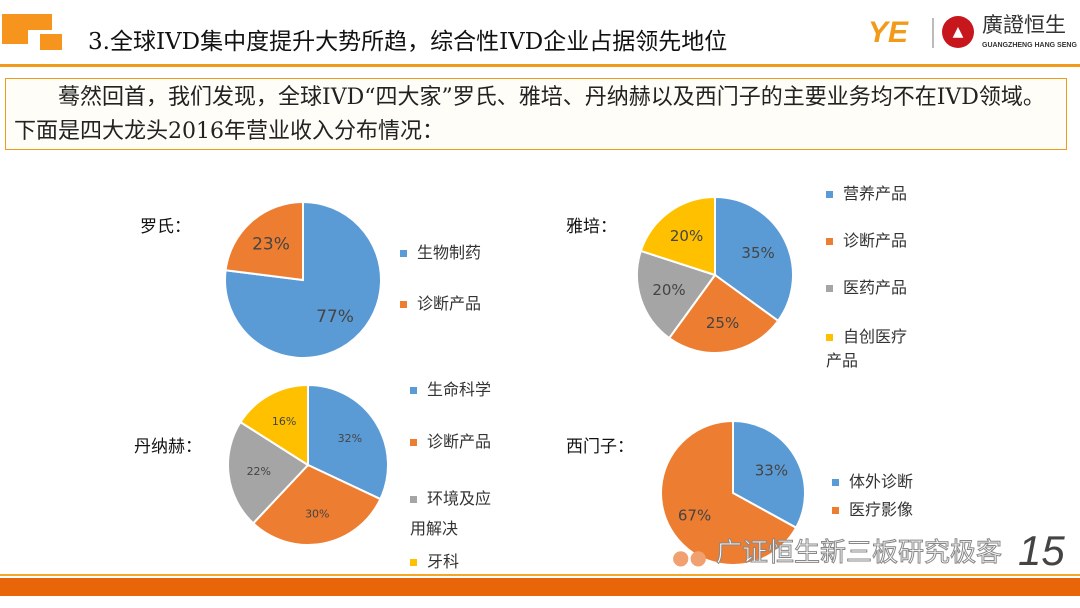  I want to click on data-label: 33%, so click(771, 470).